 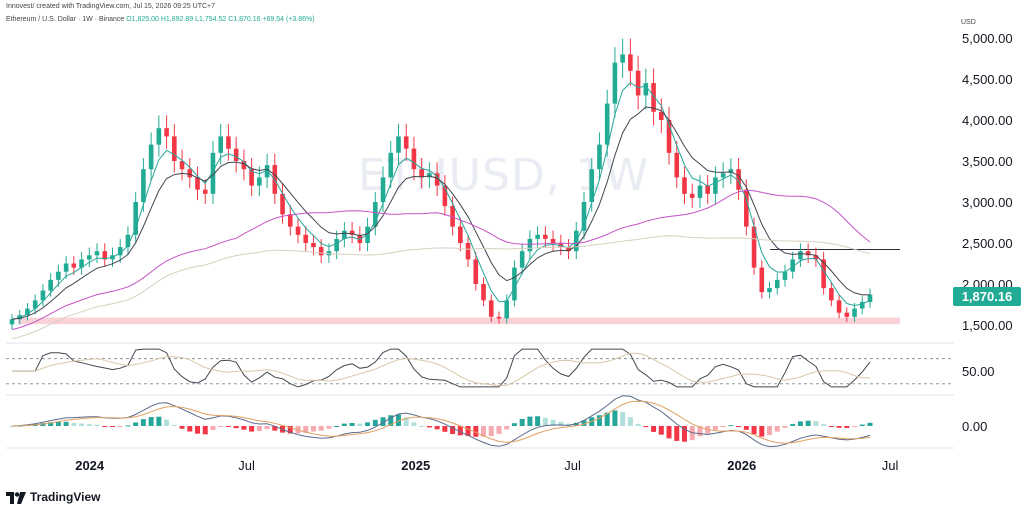 I want to click on logo-text: TradingView, so click(x=65, y=497).